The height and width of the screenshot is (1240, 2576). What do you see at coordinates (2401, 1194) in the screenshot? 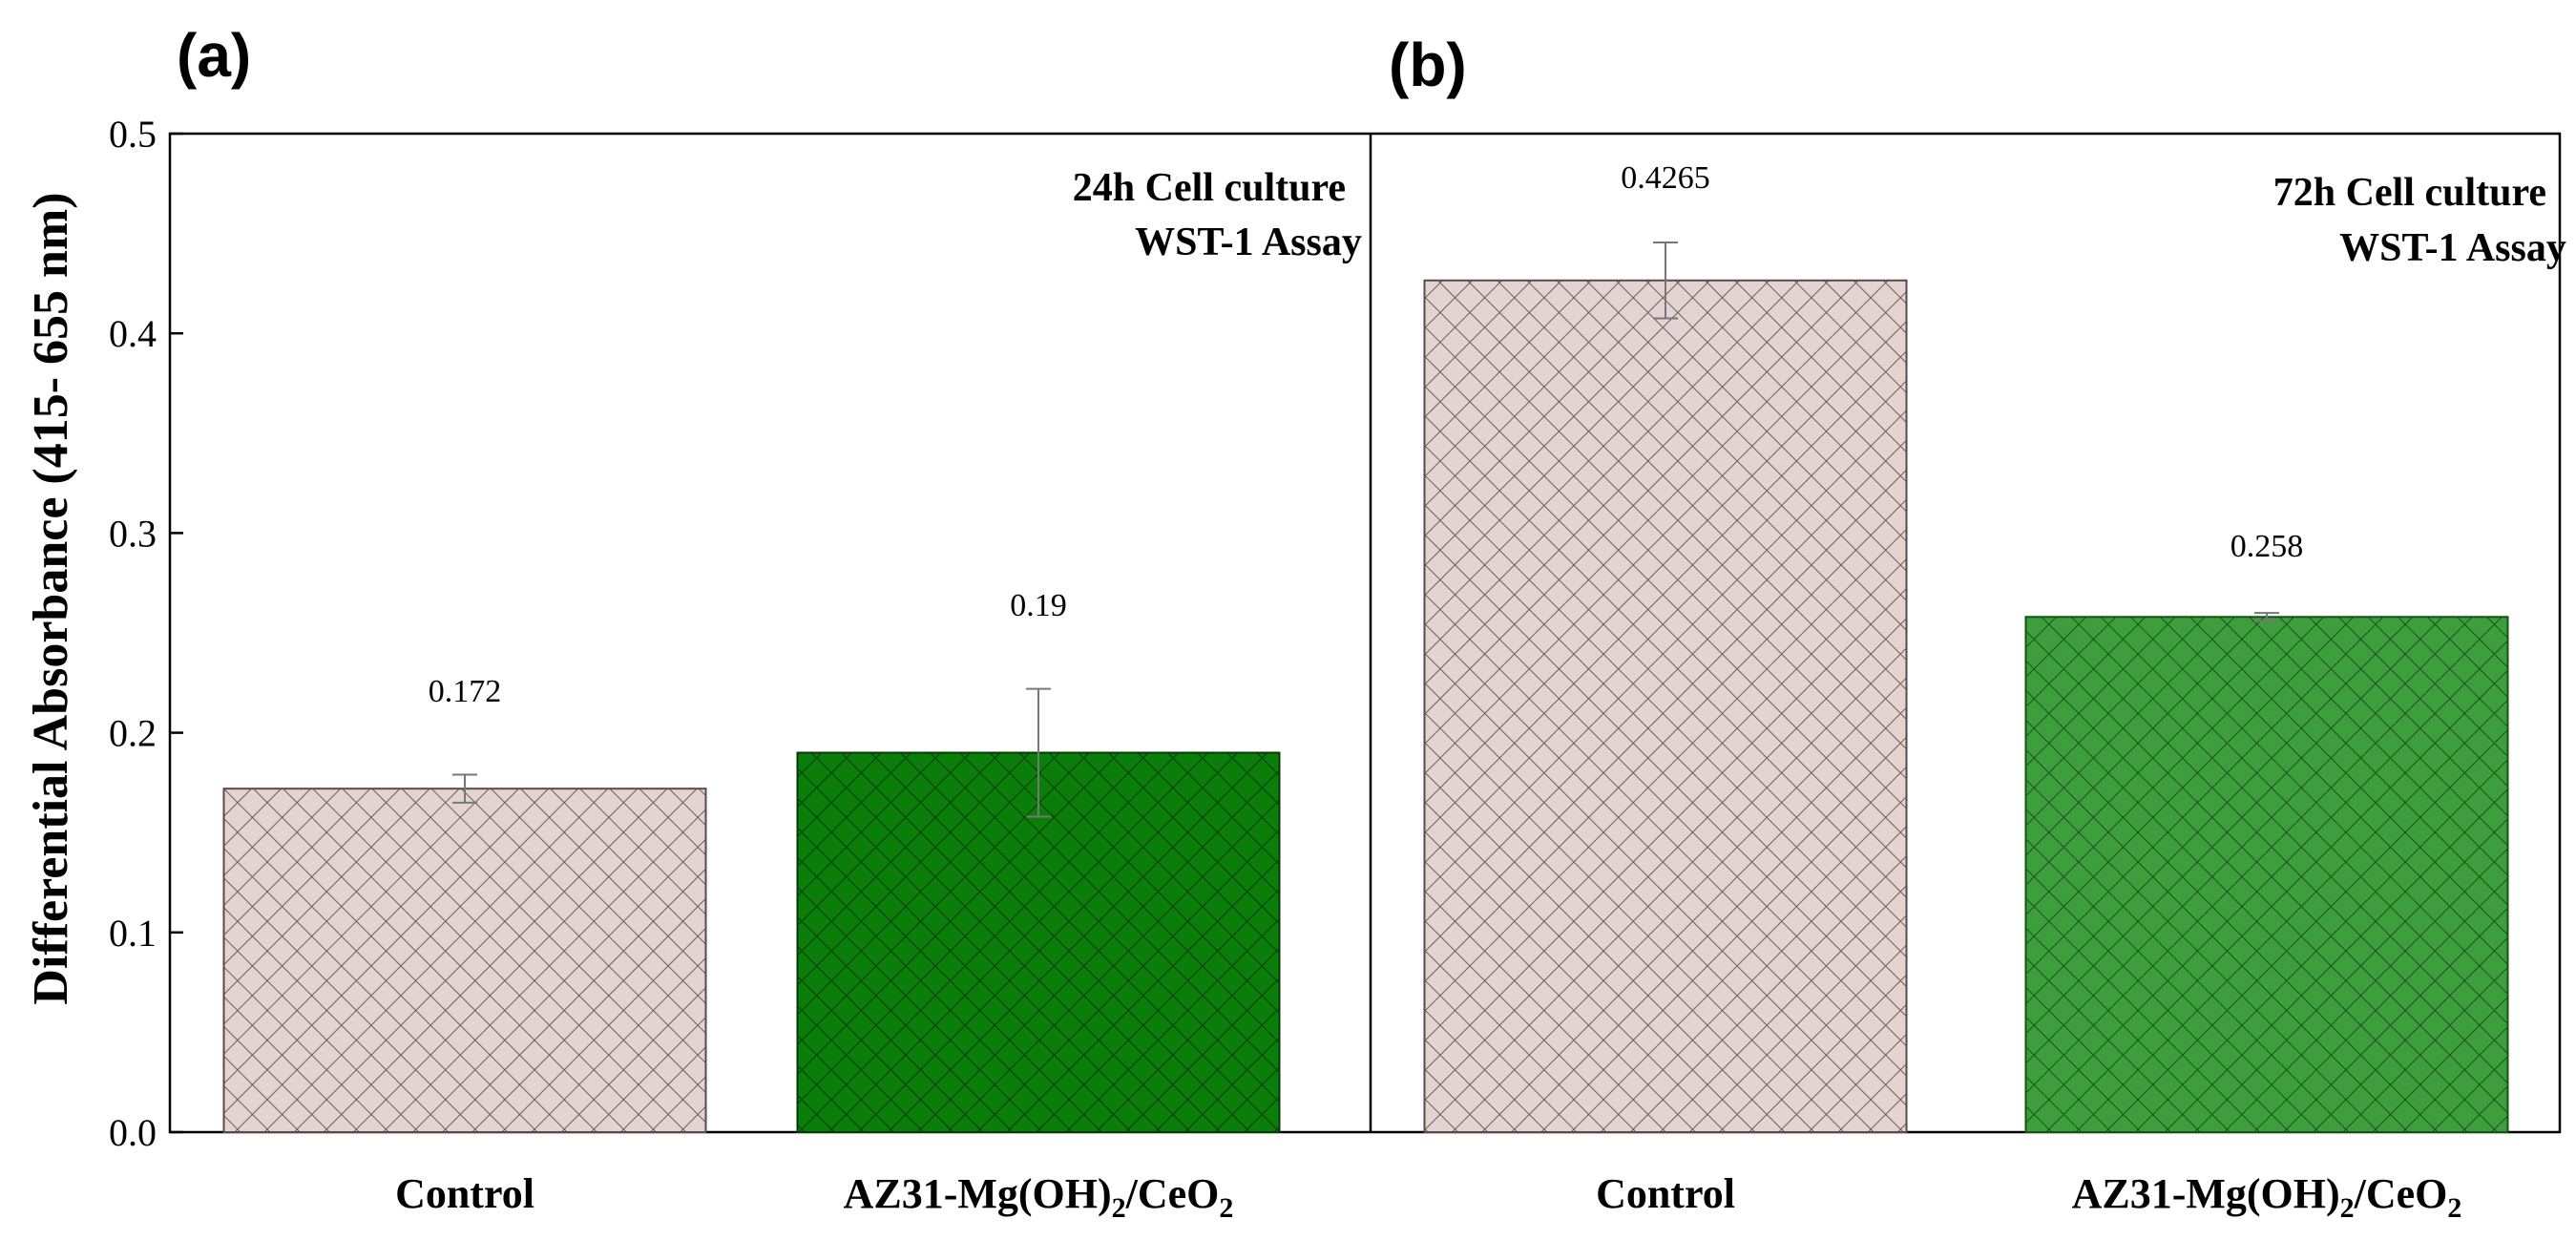
I see `x-label-b-az31-mid: /CeO` at bounding box center [2401, 1194].